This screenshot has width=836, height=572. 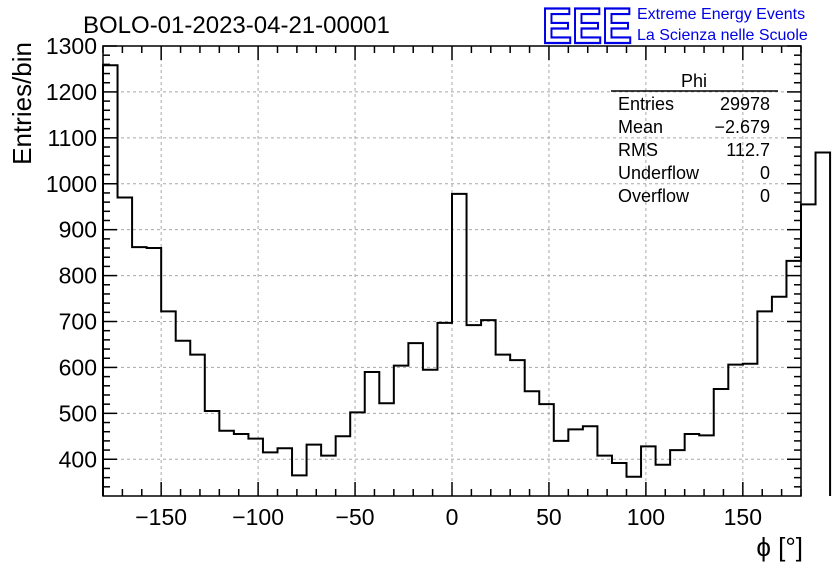 I want to click on stats-box-title: Phi, so click(x=694, y=81).